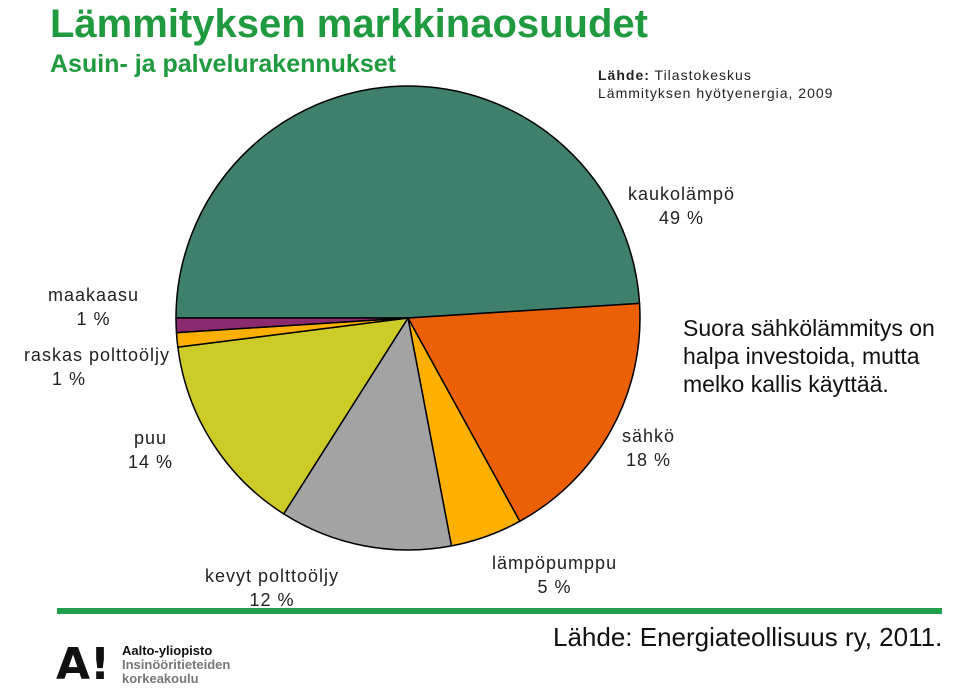  I want to click on label-sahko-value: 18 %, so click(649, 460).